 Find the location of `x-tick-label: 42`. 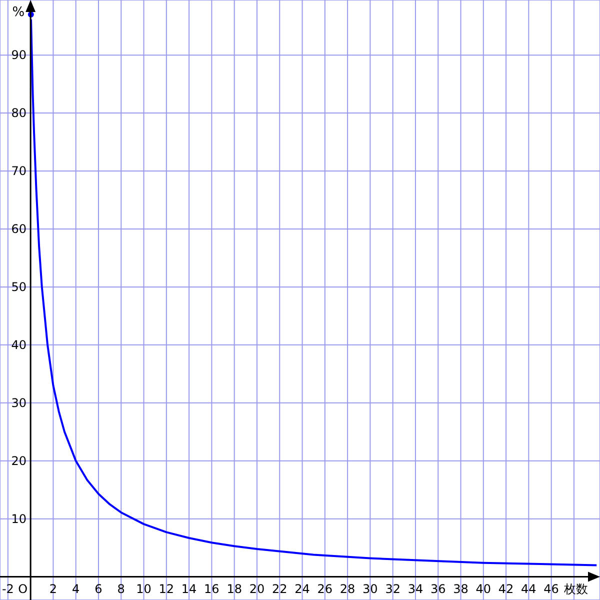

x-tick-label: 42 is located at coordinates (506, 589).